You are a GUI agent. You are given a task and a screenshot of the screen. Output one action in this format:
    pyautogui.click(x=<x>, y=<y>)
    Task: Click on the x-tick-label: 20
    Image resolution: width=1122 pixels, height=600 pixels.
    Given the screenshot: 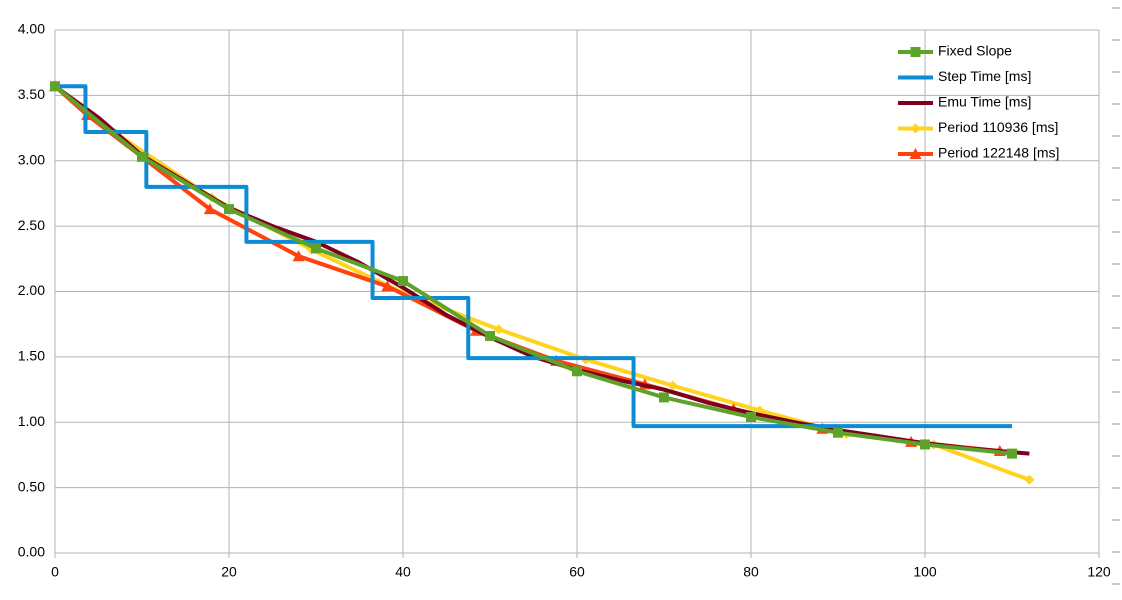 What is the action you would take?
    pyautogui.click(x=229, y=572)
    